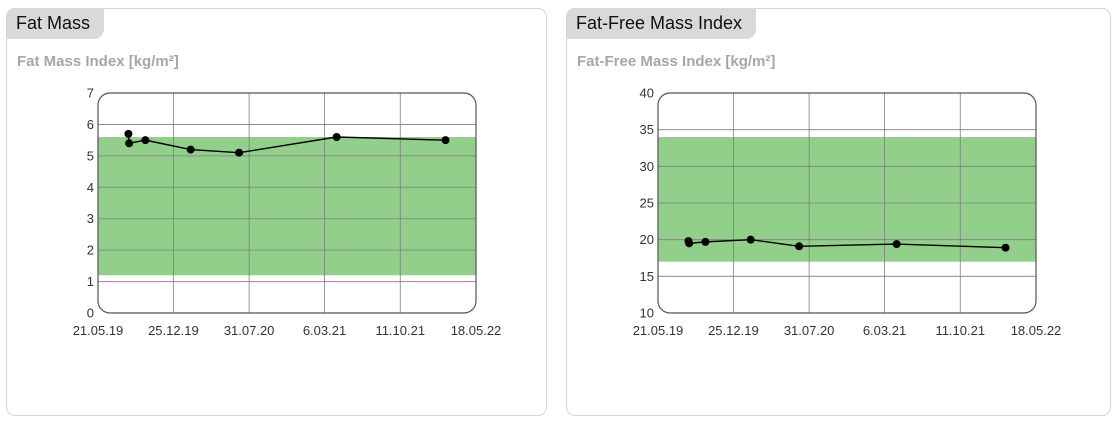  Describe the element at coordinates (647, 313) in the screenshot. I see `y-tick-label: 10` at that location.